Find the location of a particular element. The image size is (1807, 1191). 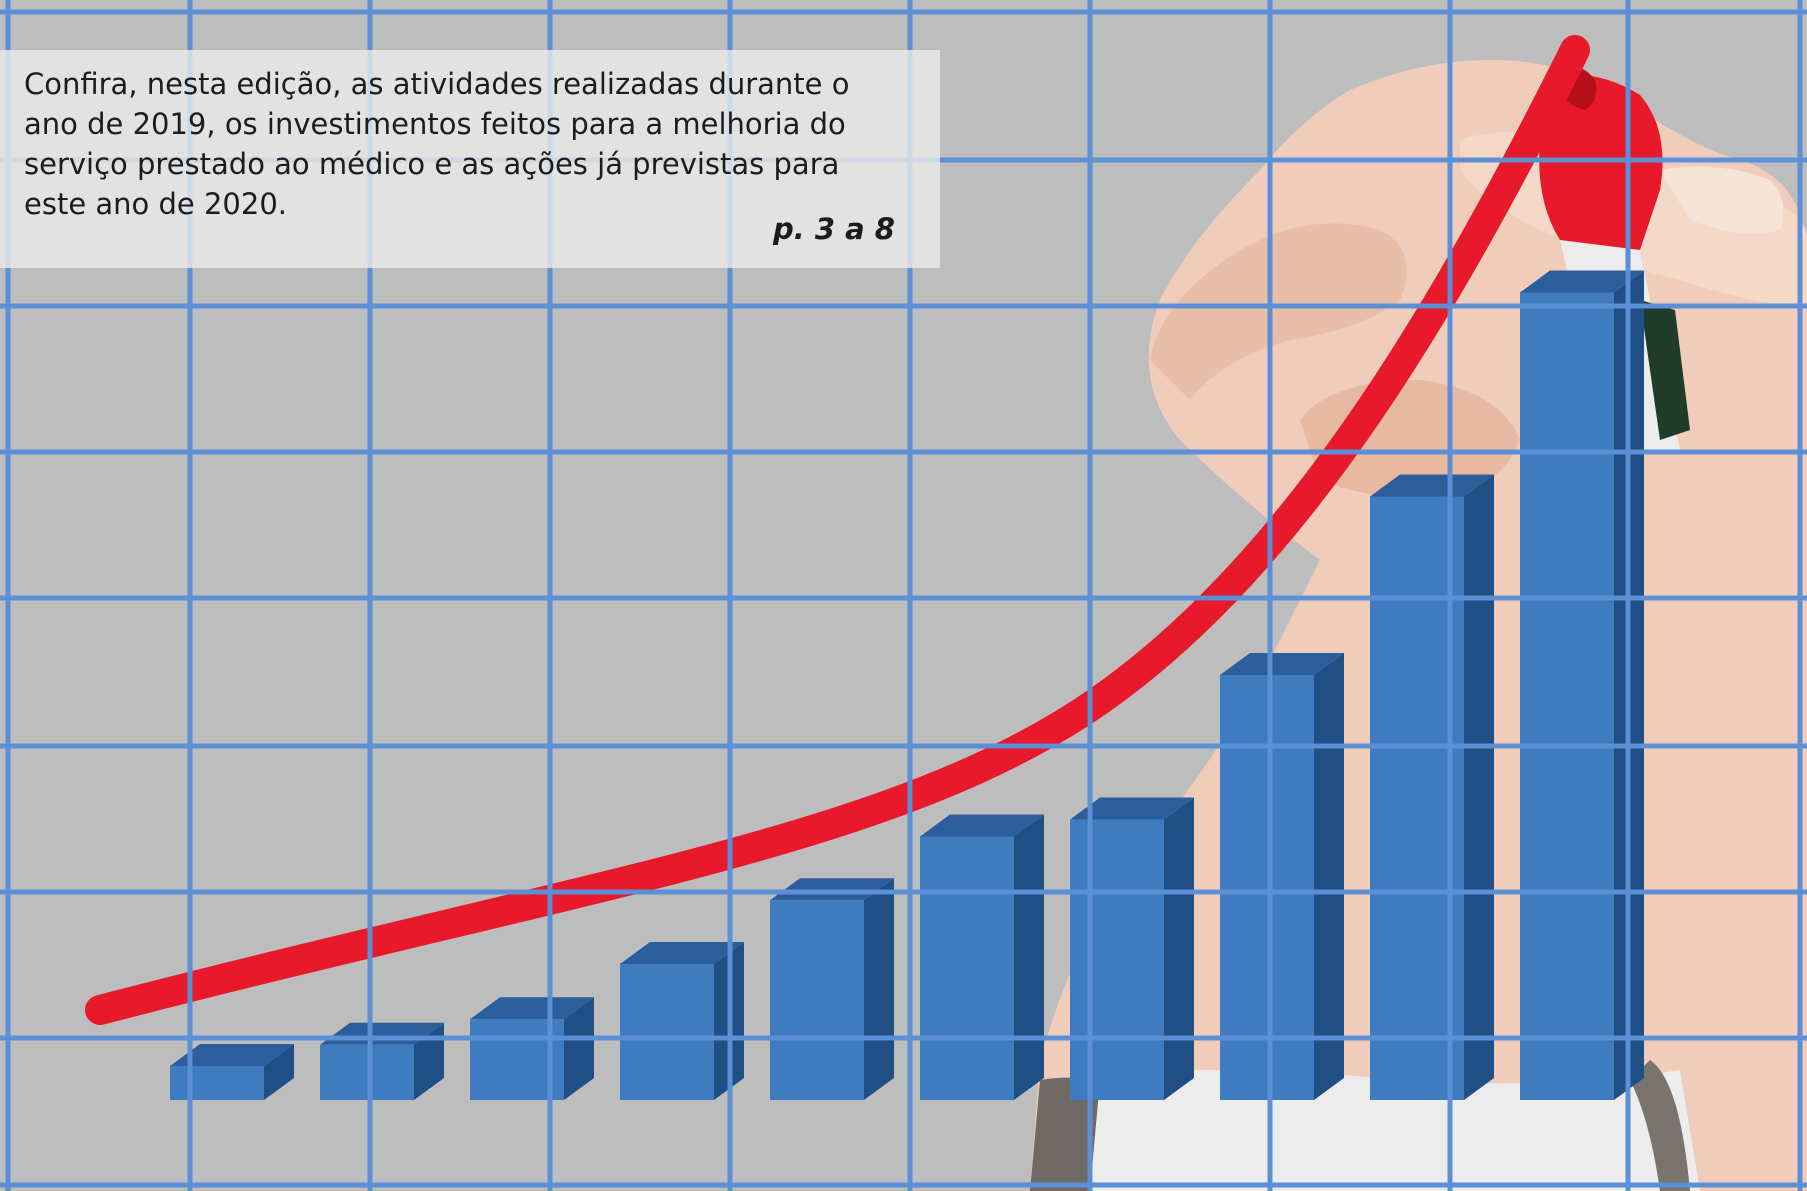

caption-panel is located at coordinates (470, 159).